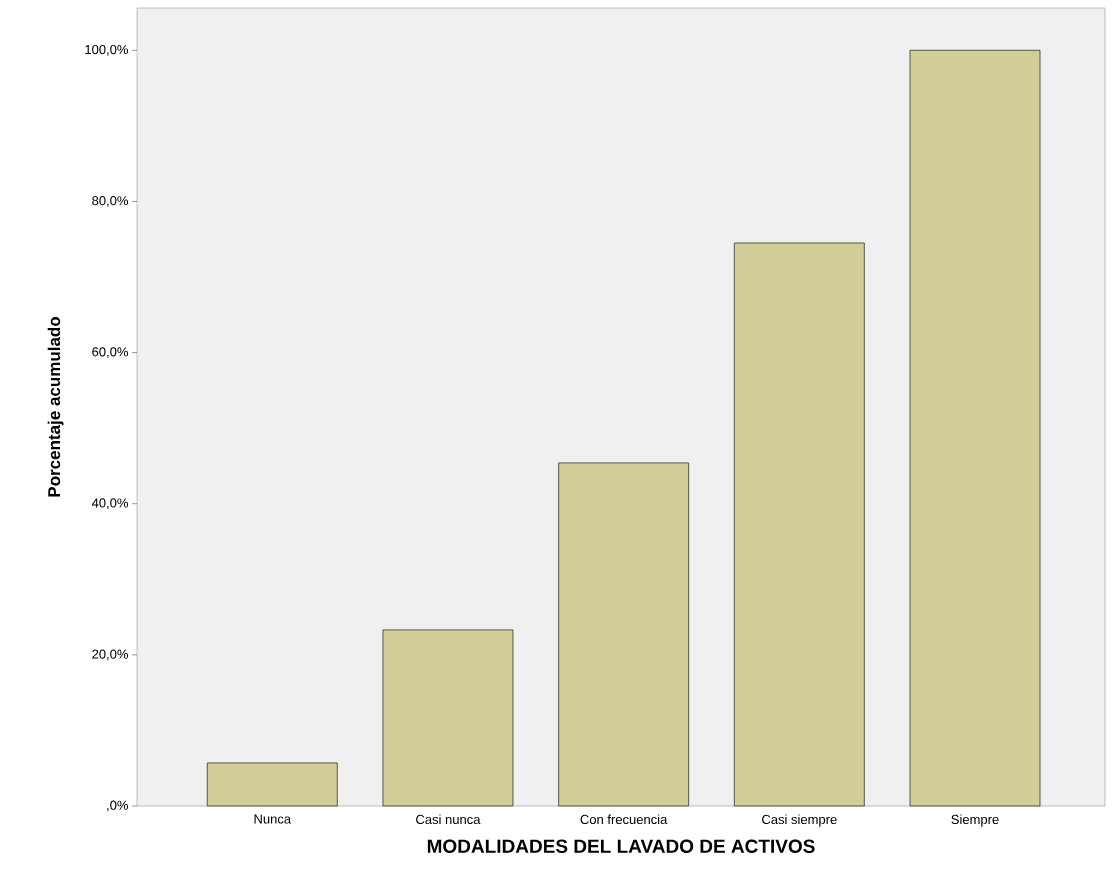 The height and width of the screenshot is (888, 1113). What do you see at coordinates (975, 820) in the screenshot?
I see `x-tick-label: Siempre` at bounding box center [975, 820].